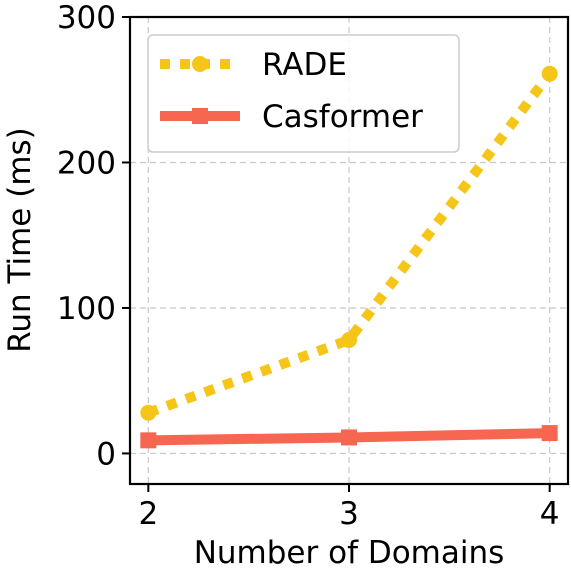 This screenshot has height=587, width=571. I want to click on y-tick-label: 200, so click(86, 163).